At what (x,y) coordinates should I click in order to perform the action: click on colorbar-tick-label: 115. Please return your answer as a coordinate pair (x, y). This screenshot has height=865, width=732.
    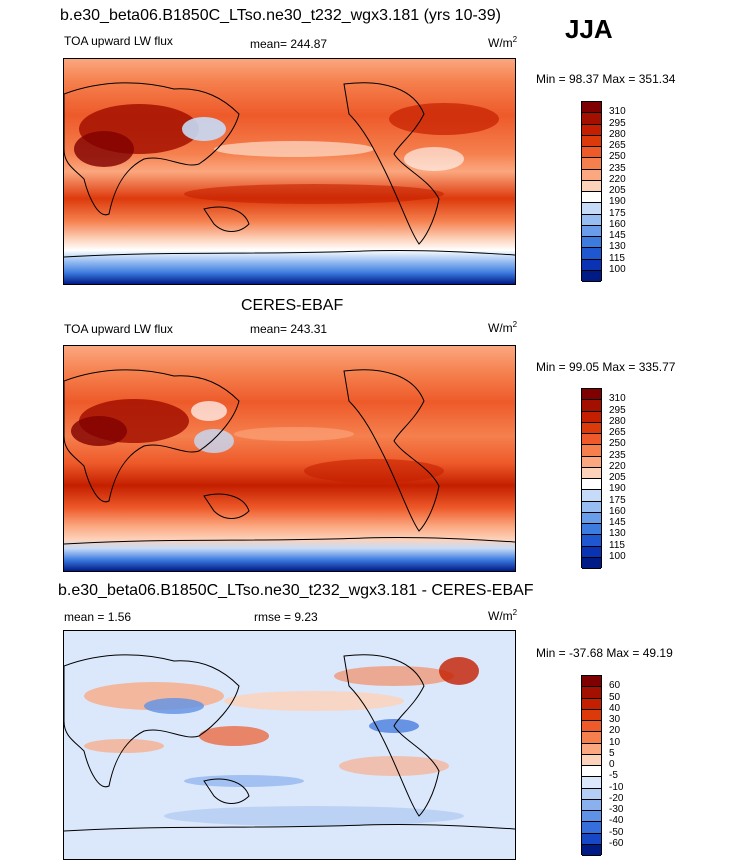
    Looking at the image, I should click on (617, 258).